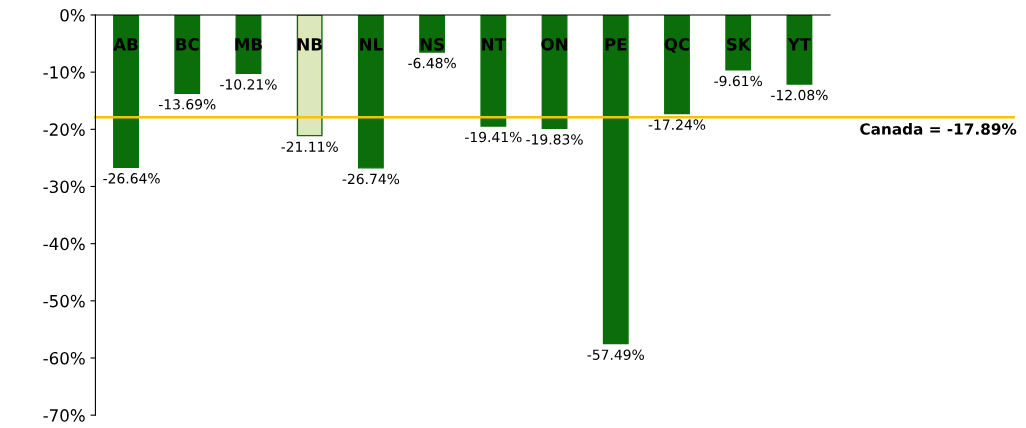 This screenshot has width=1026, height=428. Describe the element at coordinates (64, 244) in the screenshot. I see `y-tick-label: -40%` at that location.